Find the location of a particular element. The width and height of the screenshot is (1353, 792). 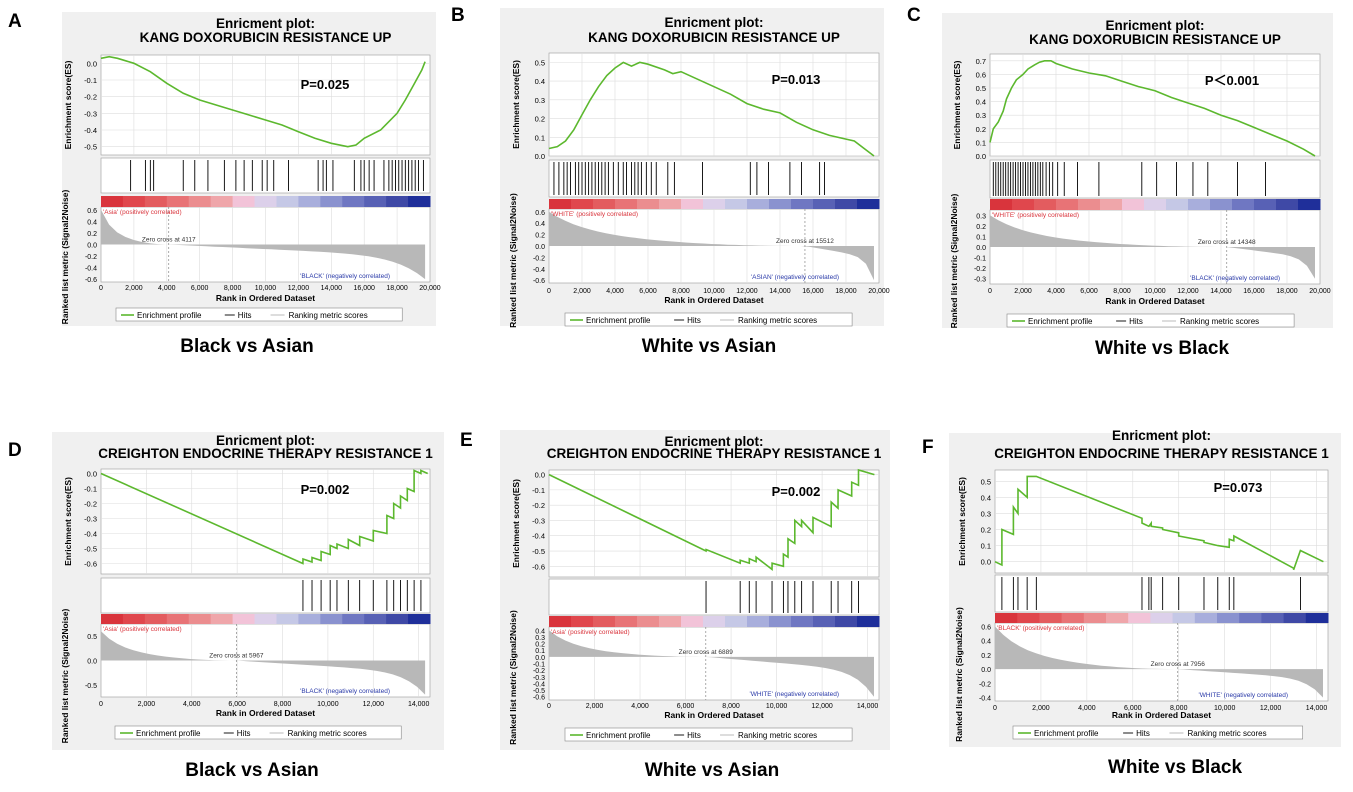

es-tick-label: 0.5 is located at coordinates (981, 88).